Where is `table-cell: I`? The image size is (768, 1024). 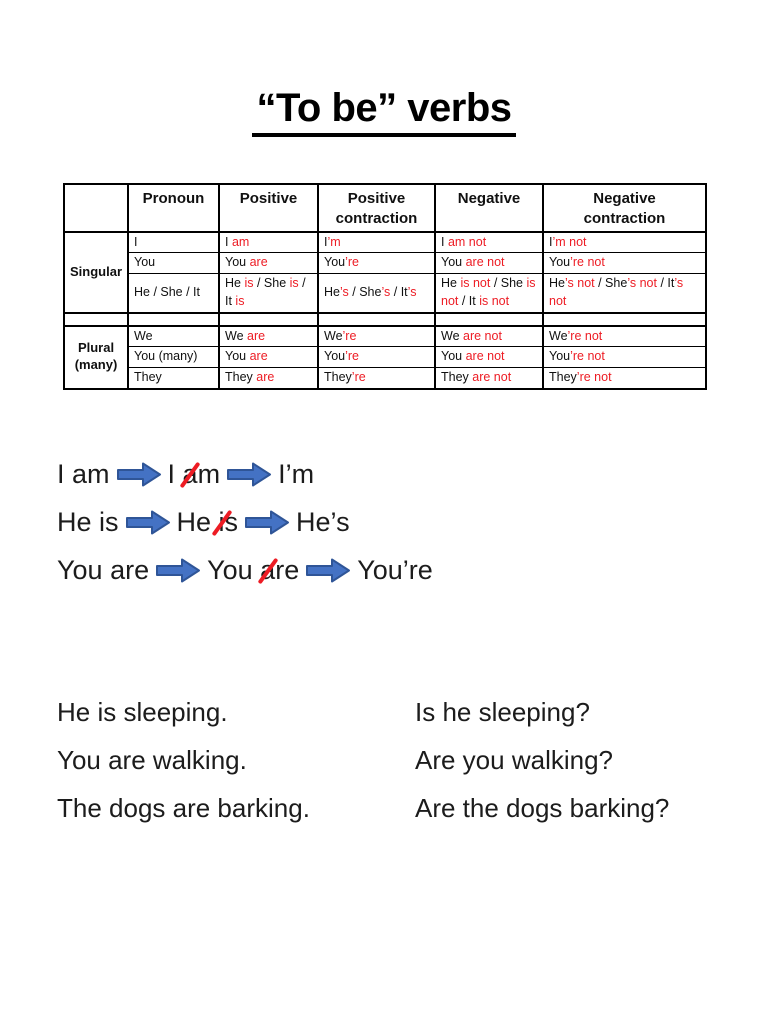
table-cell: I is located at coordinates (173, 242).